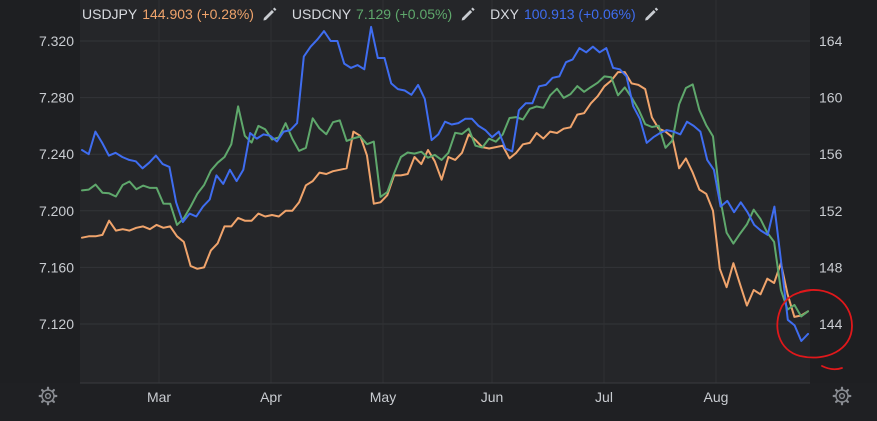  Describe the element at coordinates (831, 41) in the screenshot. I see `right-axis-tick-label: 164` at that location.